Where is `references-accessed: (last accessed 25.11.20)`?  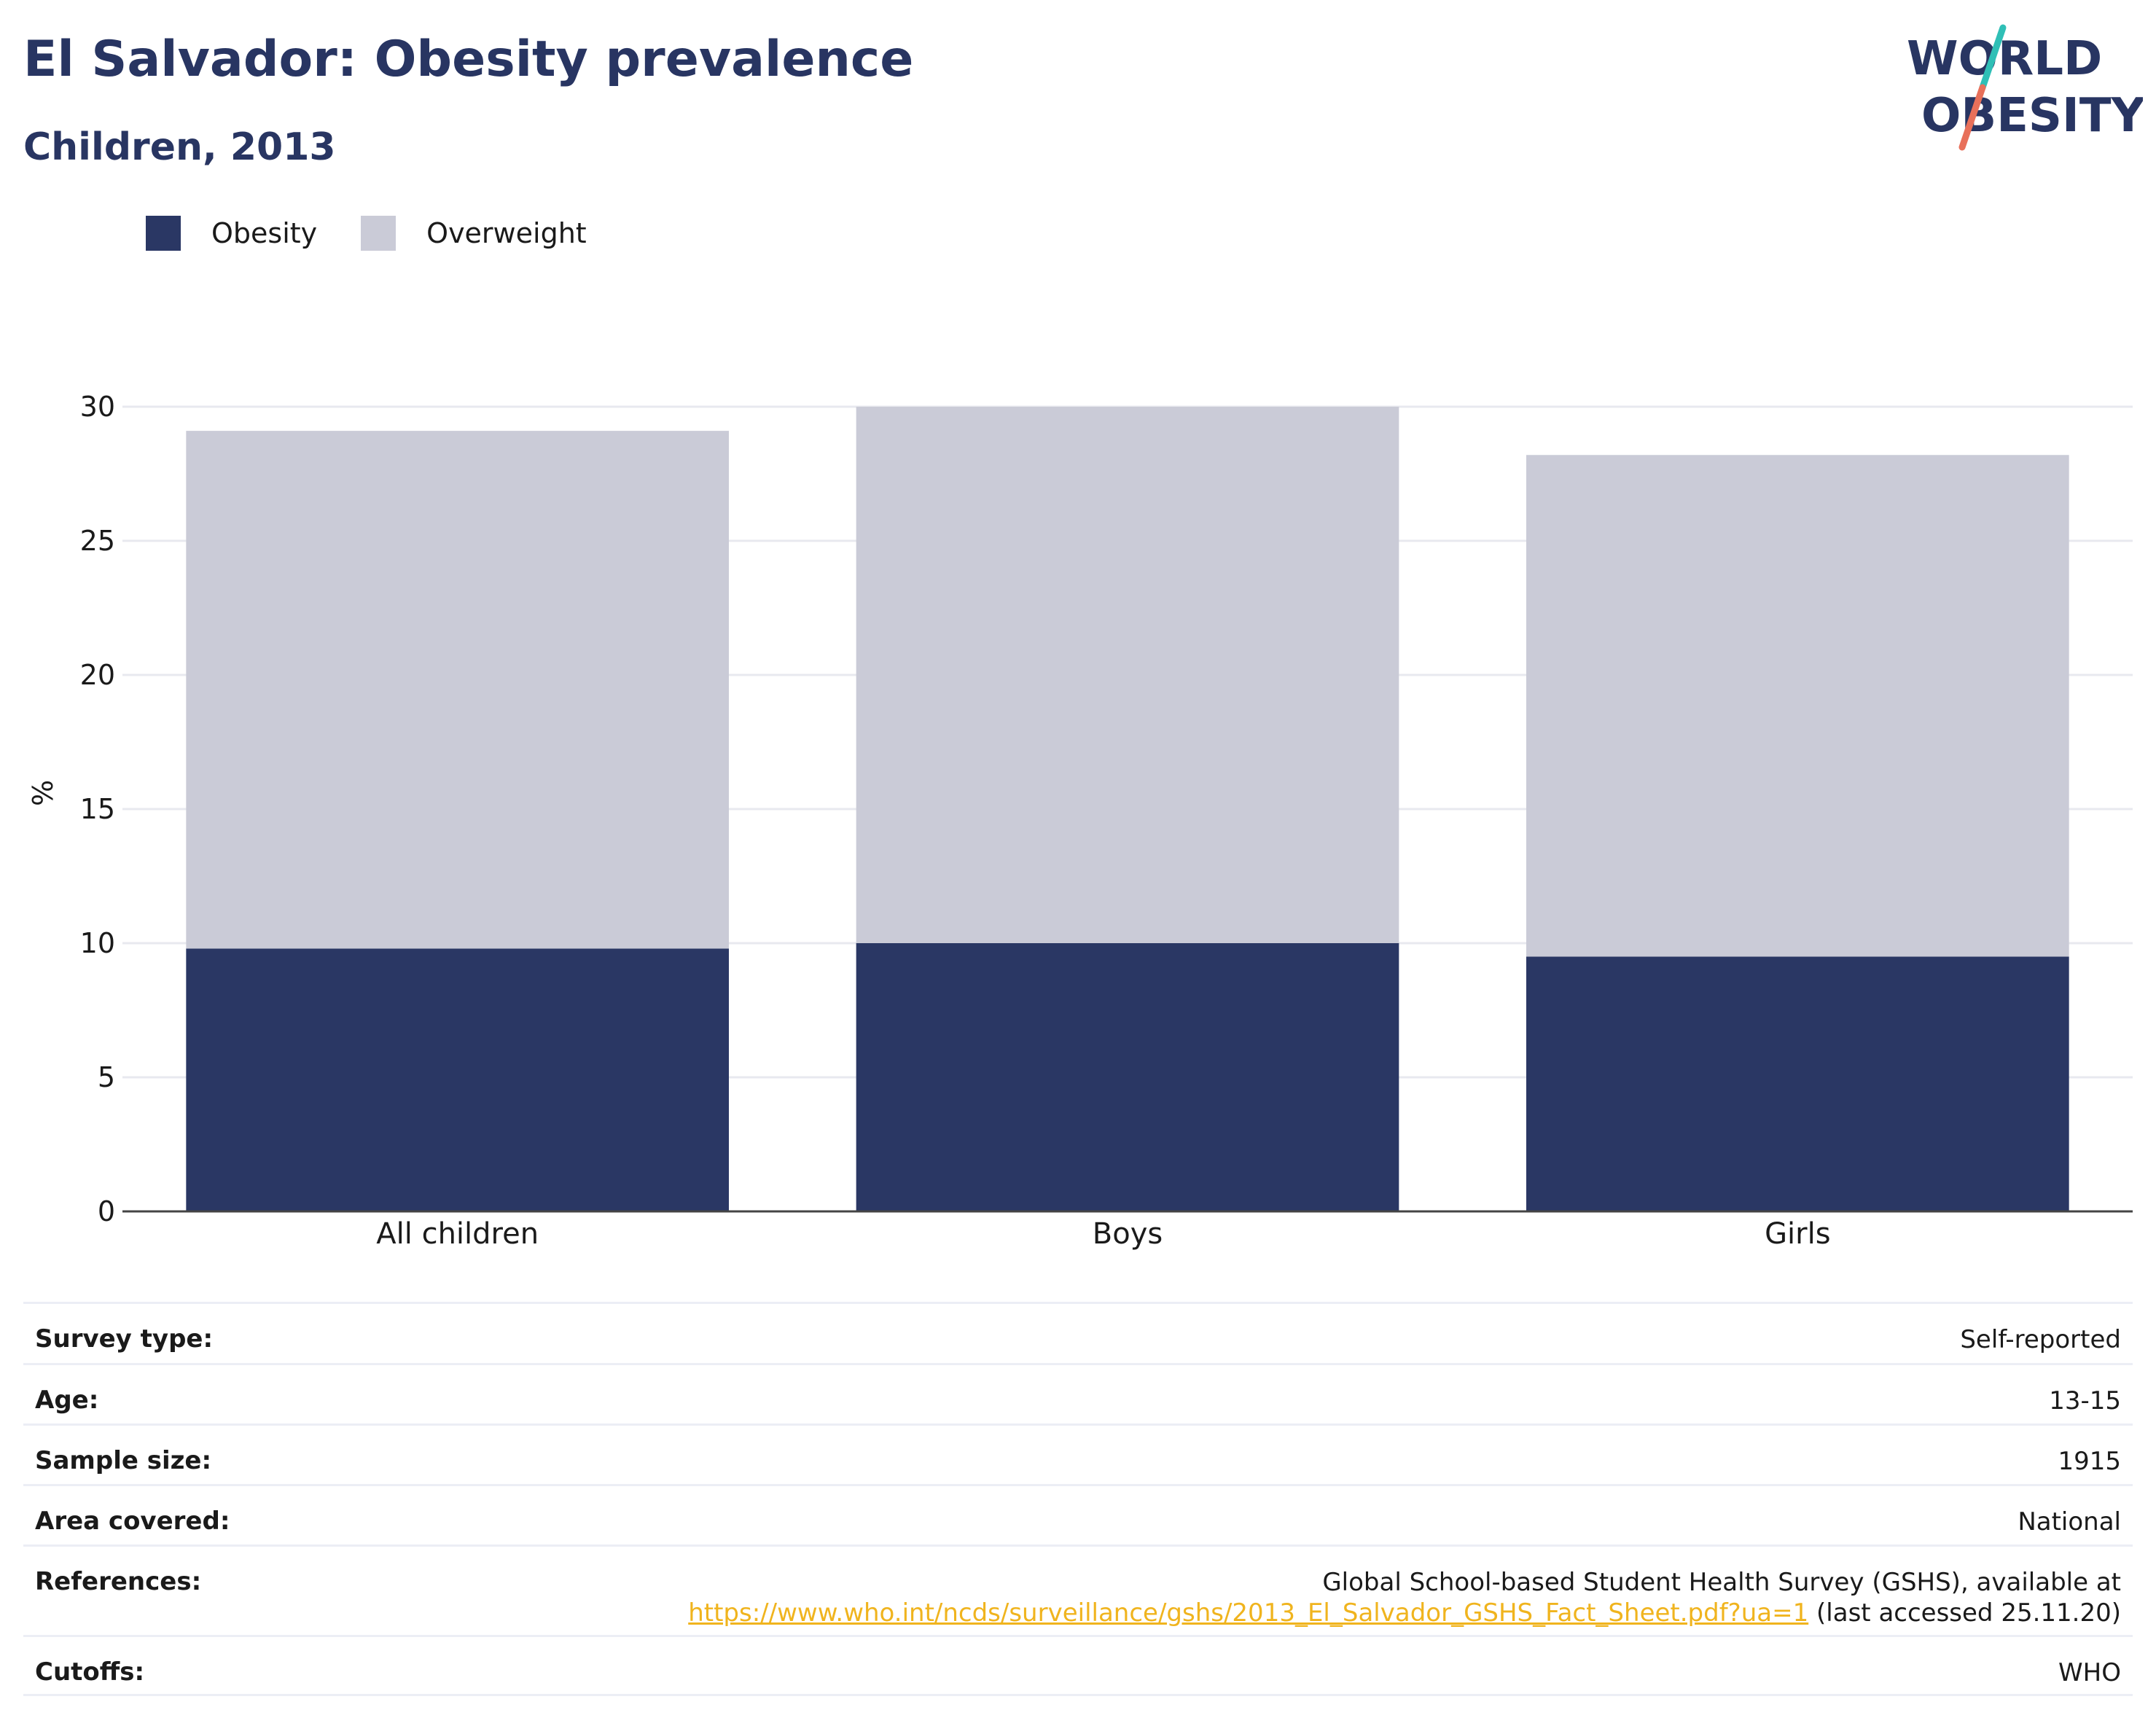
references-accessed: (last accessed 25.11.20) is located at coordinates (1964, 1613).